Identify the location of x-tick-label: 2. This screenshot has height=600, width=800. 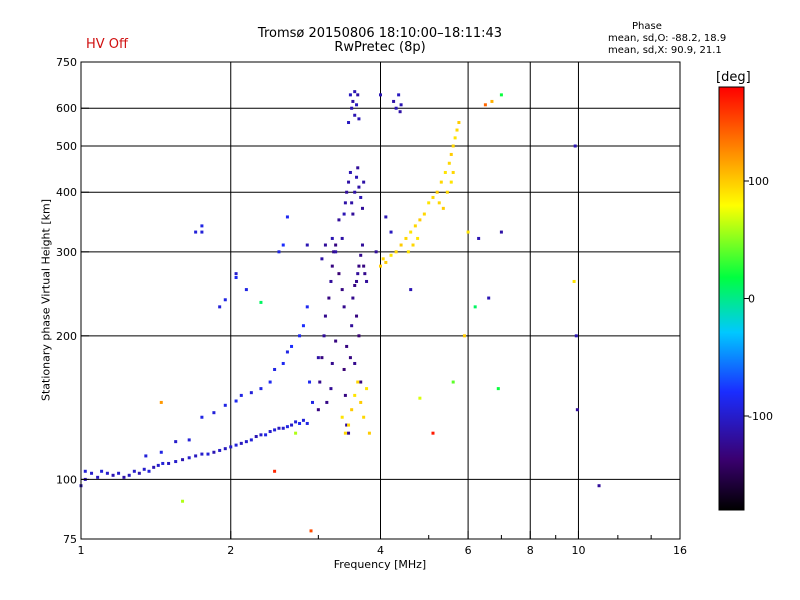
(230, 550).